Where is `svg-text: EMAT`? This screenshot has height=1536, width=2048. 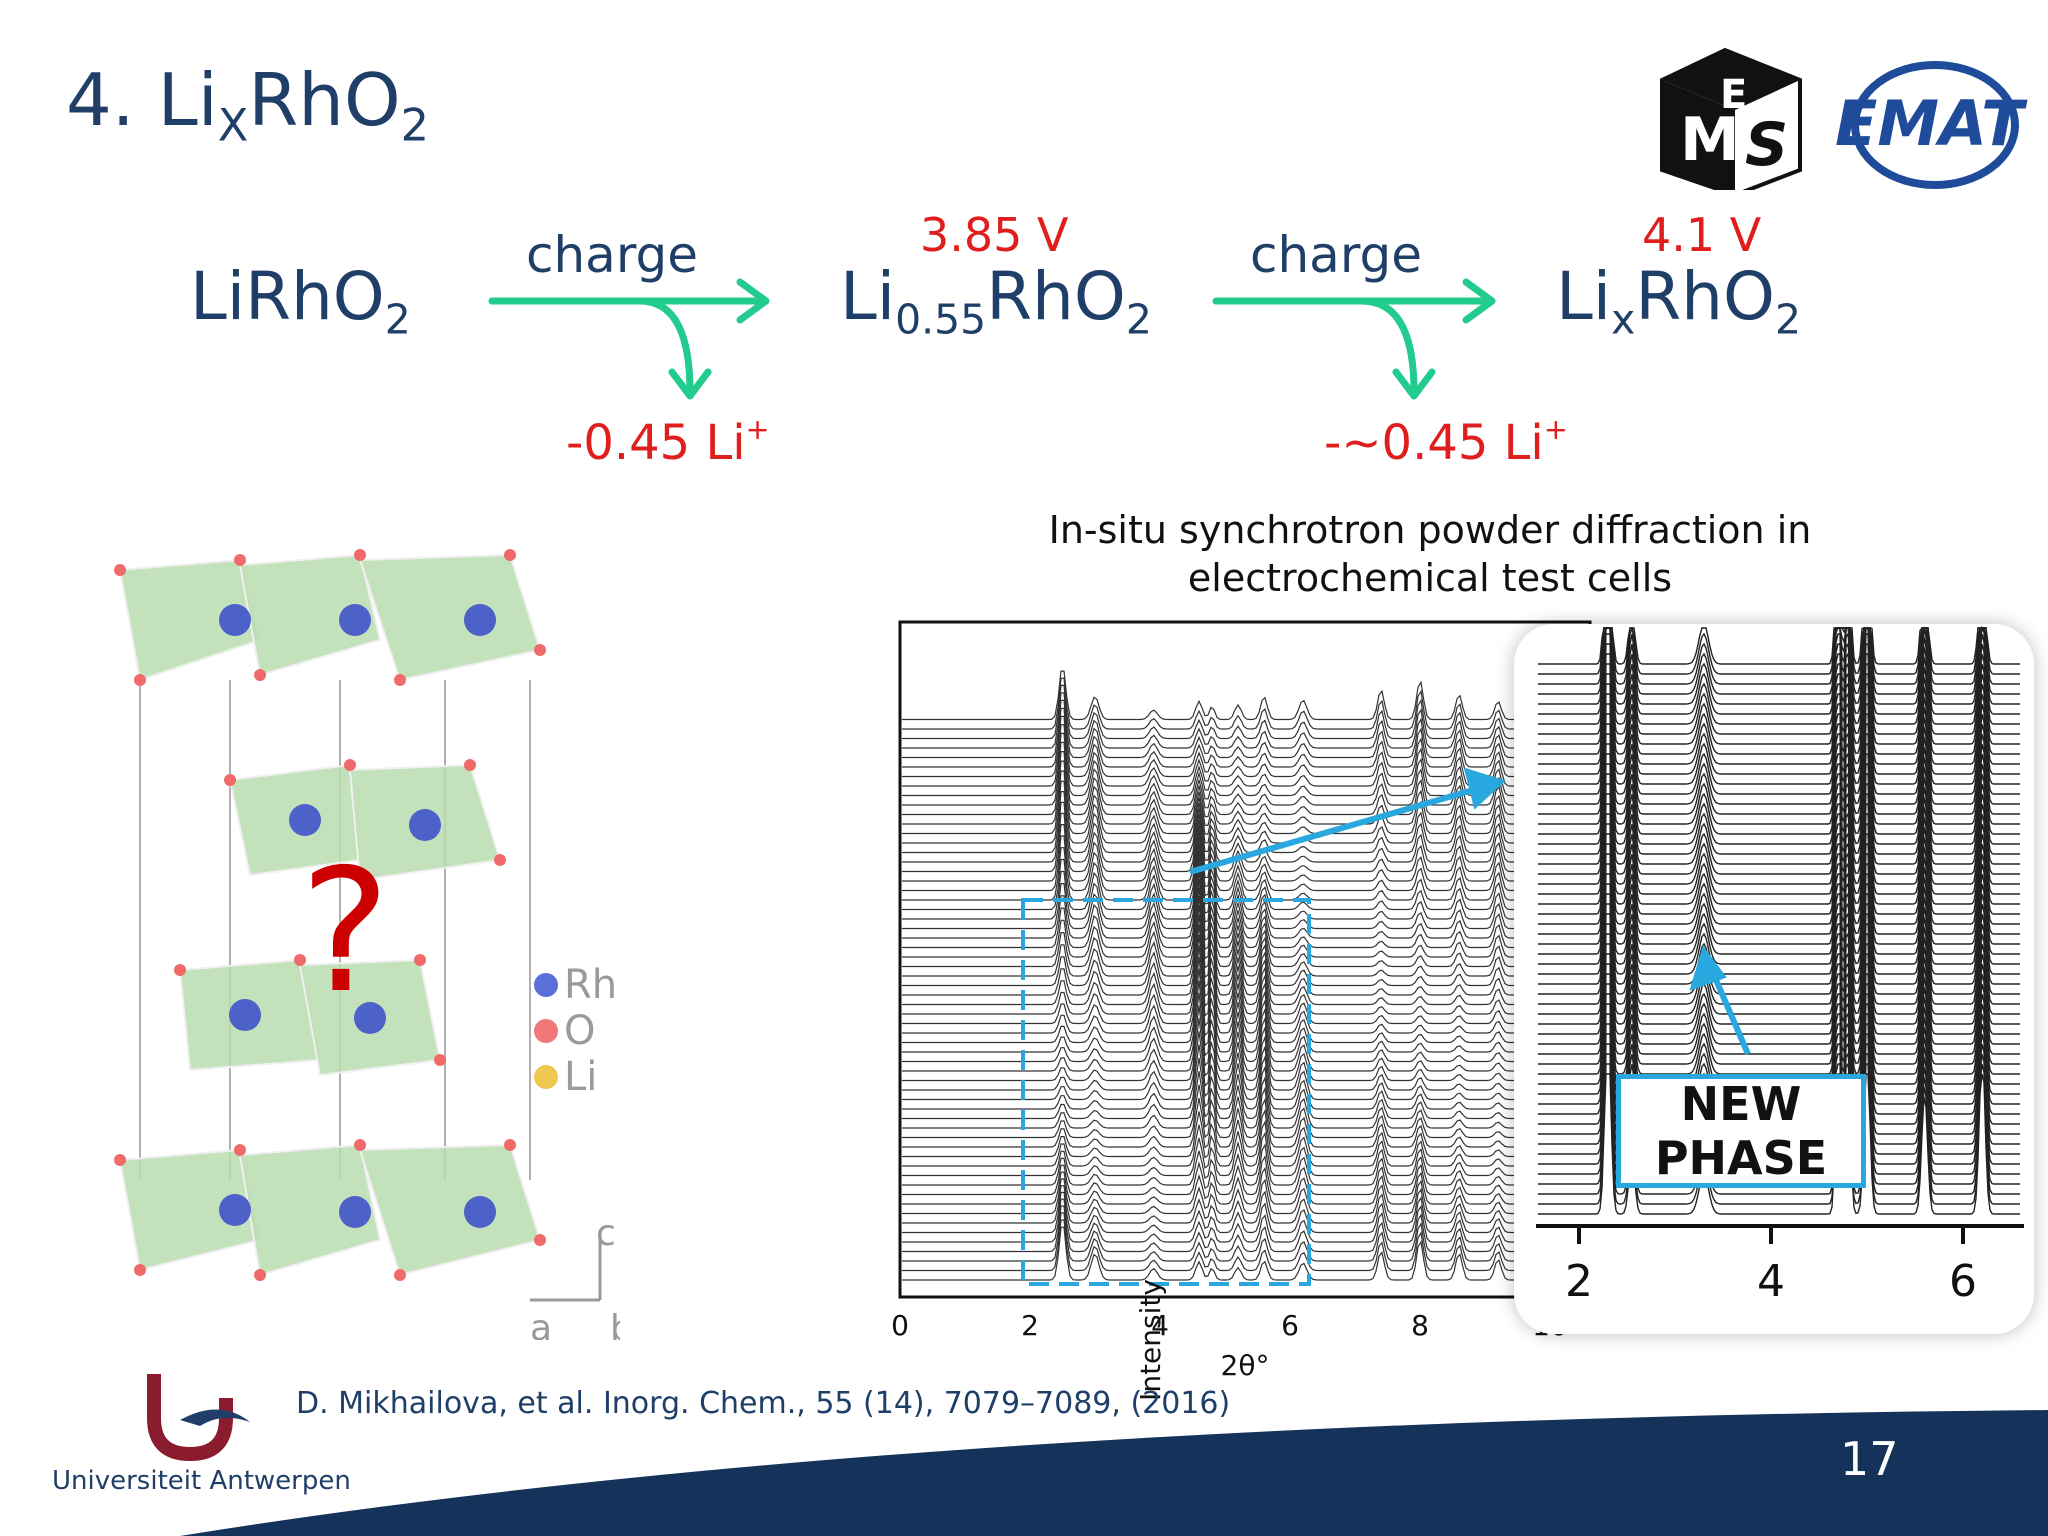
svg-text: EMAT is located at coordinates (1931, 123).